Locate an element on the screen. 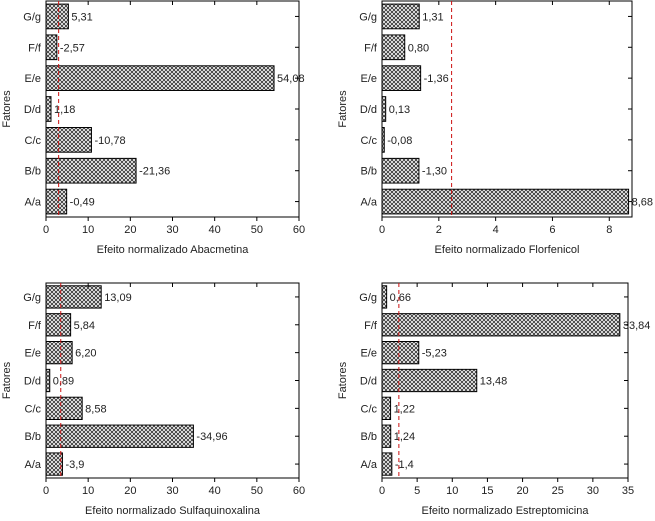  data-label: -1,4 is located at coordinates (404, 465).